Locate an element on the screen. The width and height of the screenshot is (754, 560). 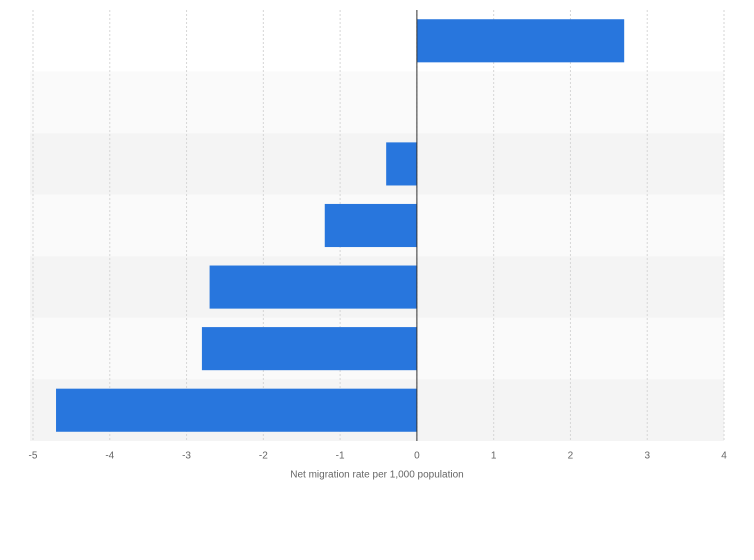
x-tick-label: -3 is located at coordinates (186, 456).